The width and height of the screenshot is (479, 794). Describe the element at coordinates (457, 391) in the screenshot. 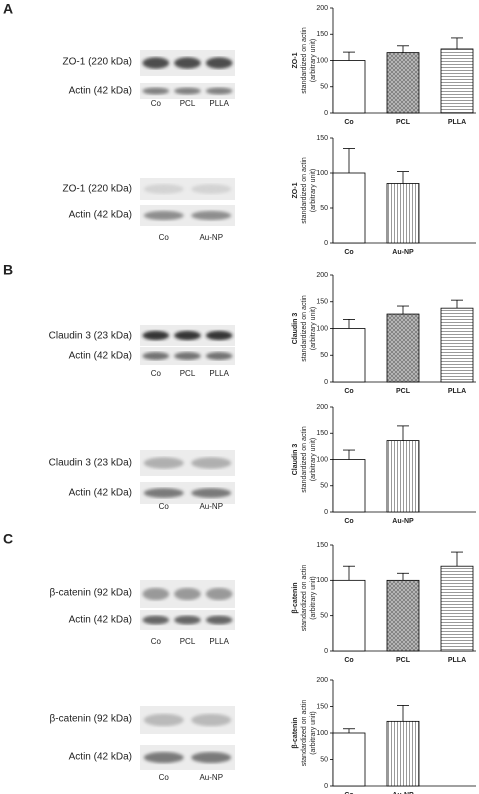

I see `x-tick-label: PLLA` at that location.